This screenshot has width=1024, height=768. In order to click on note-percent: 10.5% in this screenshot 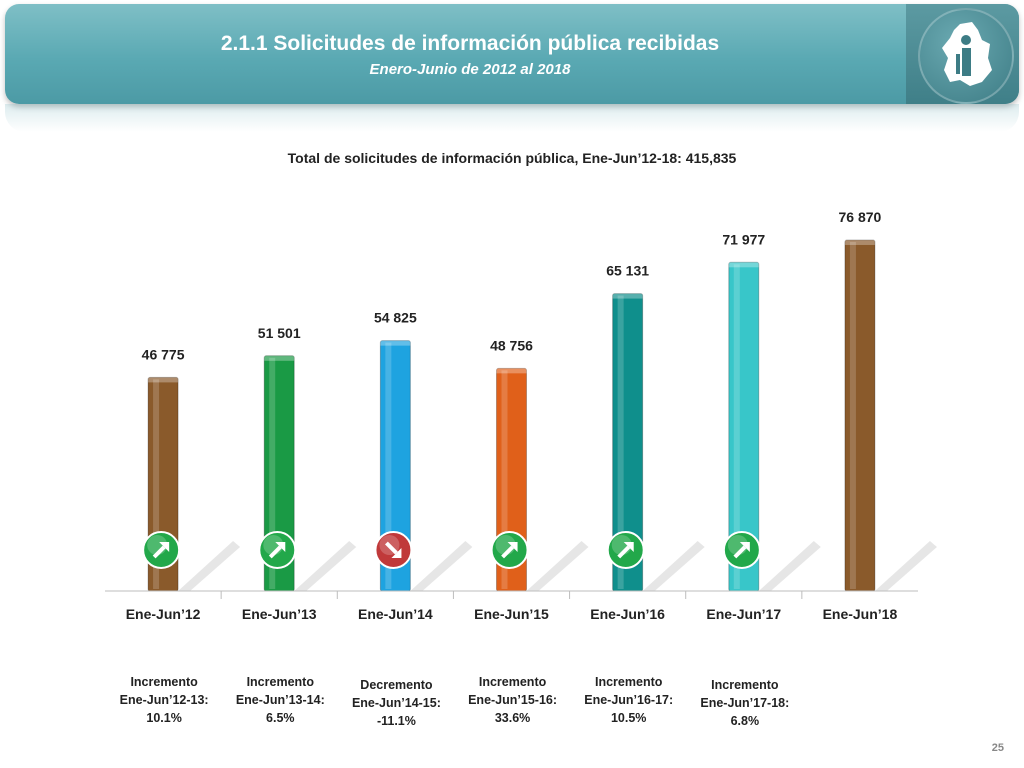, I will do `click(628, 718)`.